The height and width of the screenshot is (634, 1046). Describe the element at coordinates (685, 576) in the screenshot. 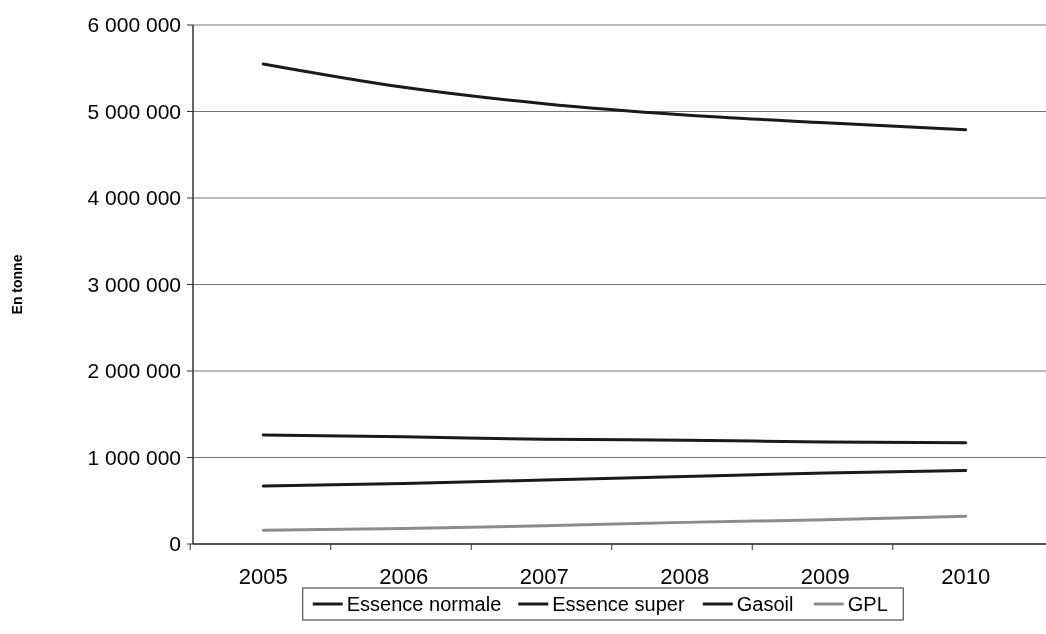

I see `x-tick-label: 2008` at that location.